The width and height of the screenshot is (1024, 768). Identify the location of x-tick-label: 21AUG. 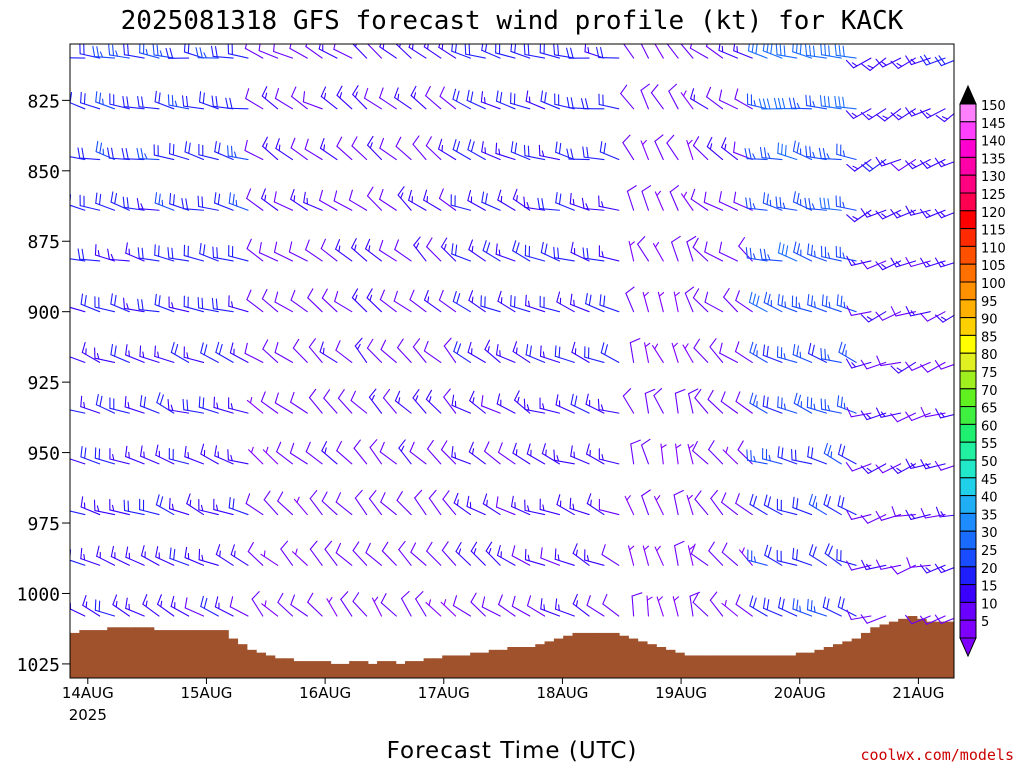
(918, 693).